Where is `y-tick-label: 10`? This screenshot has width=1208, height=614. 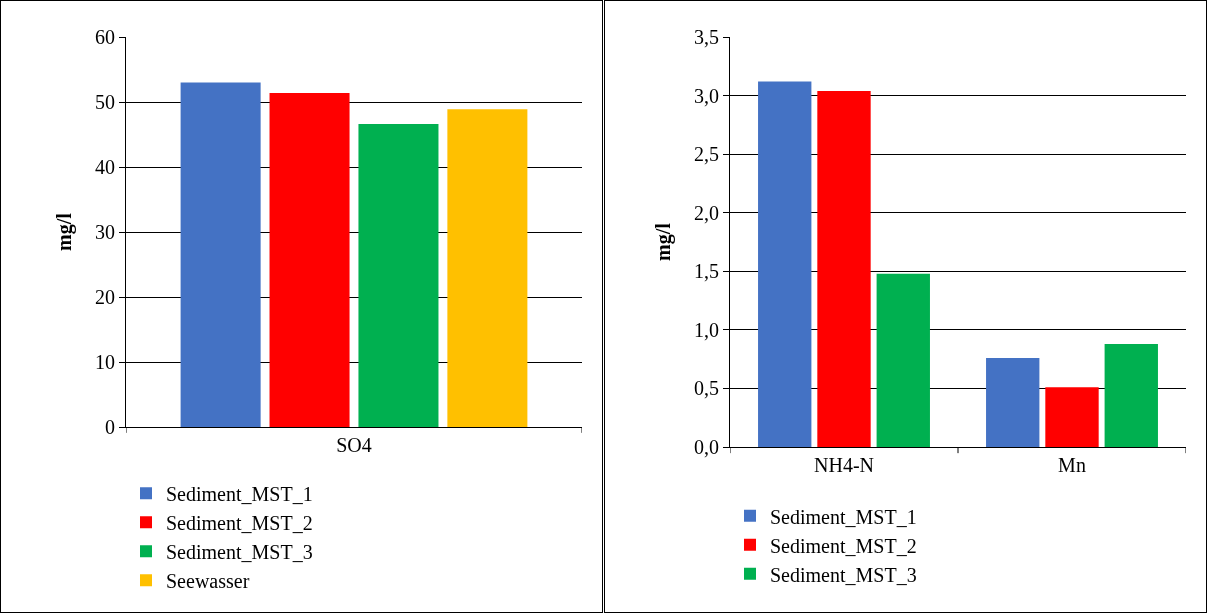 y-tick-label: 10 is located at coordinates (105, 362).